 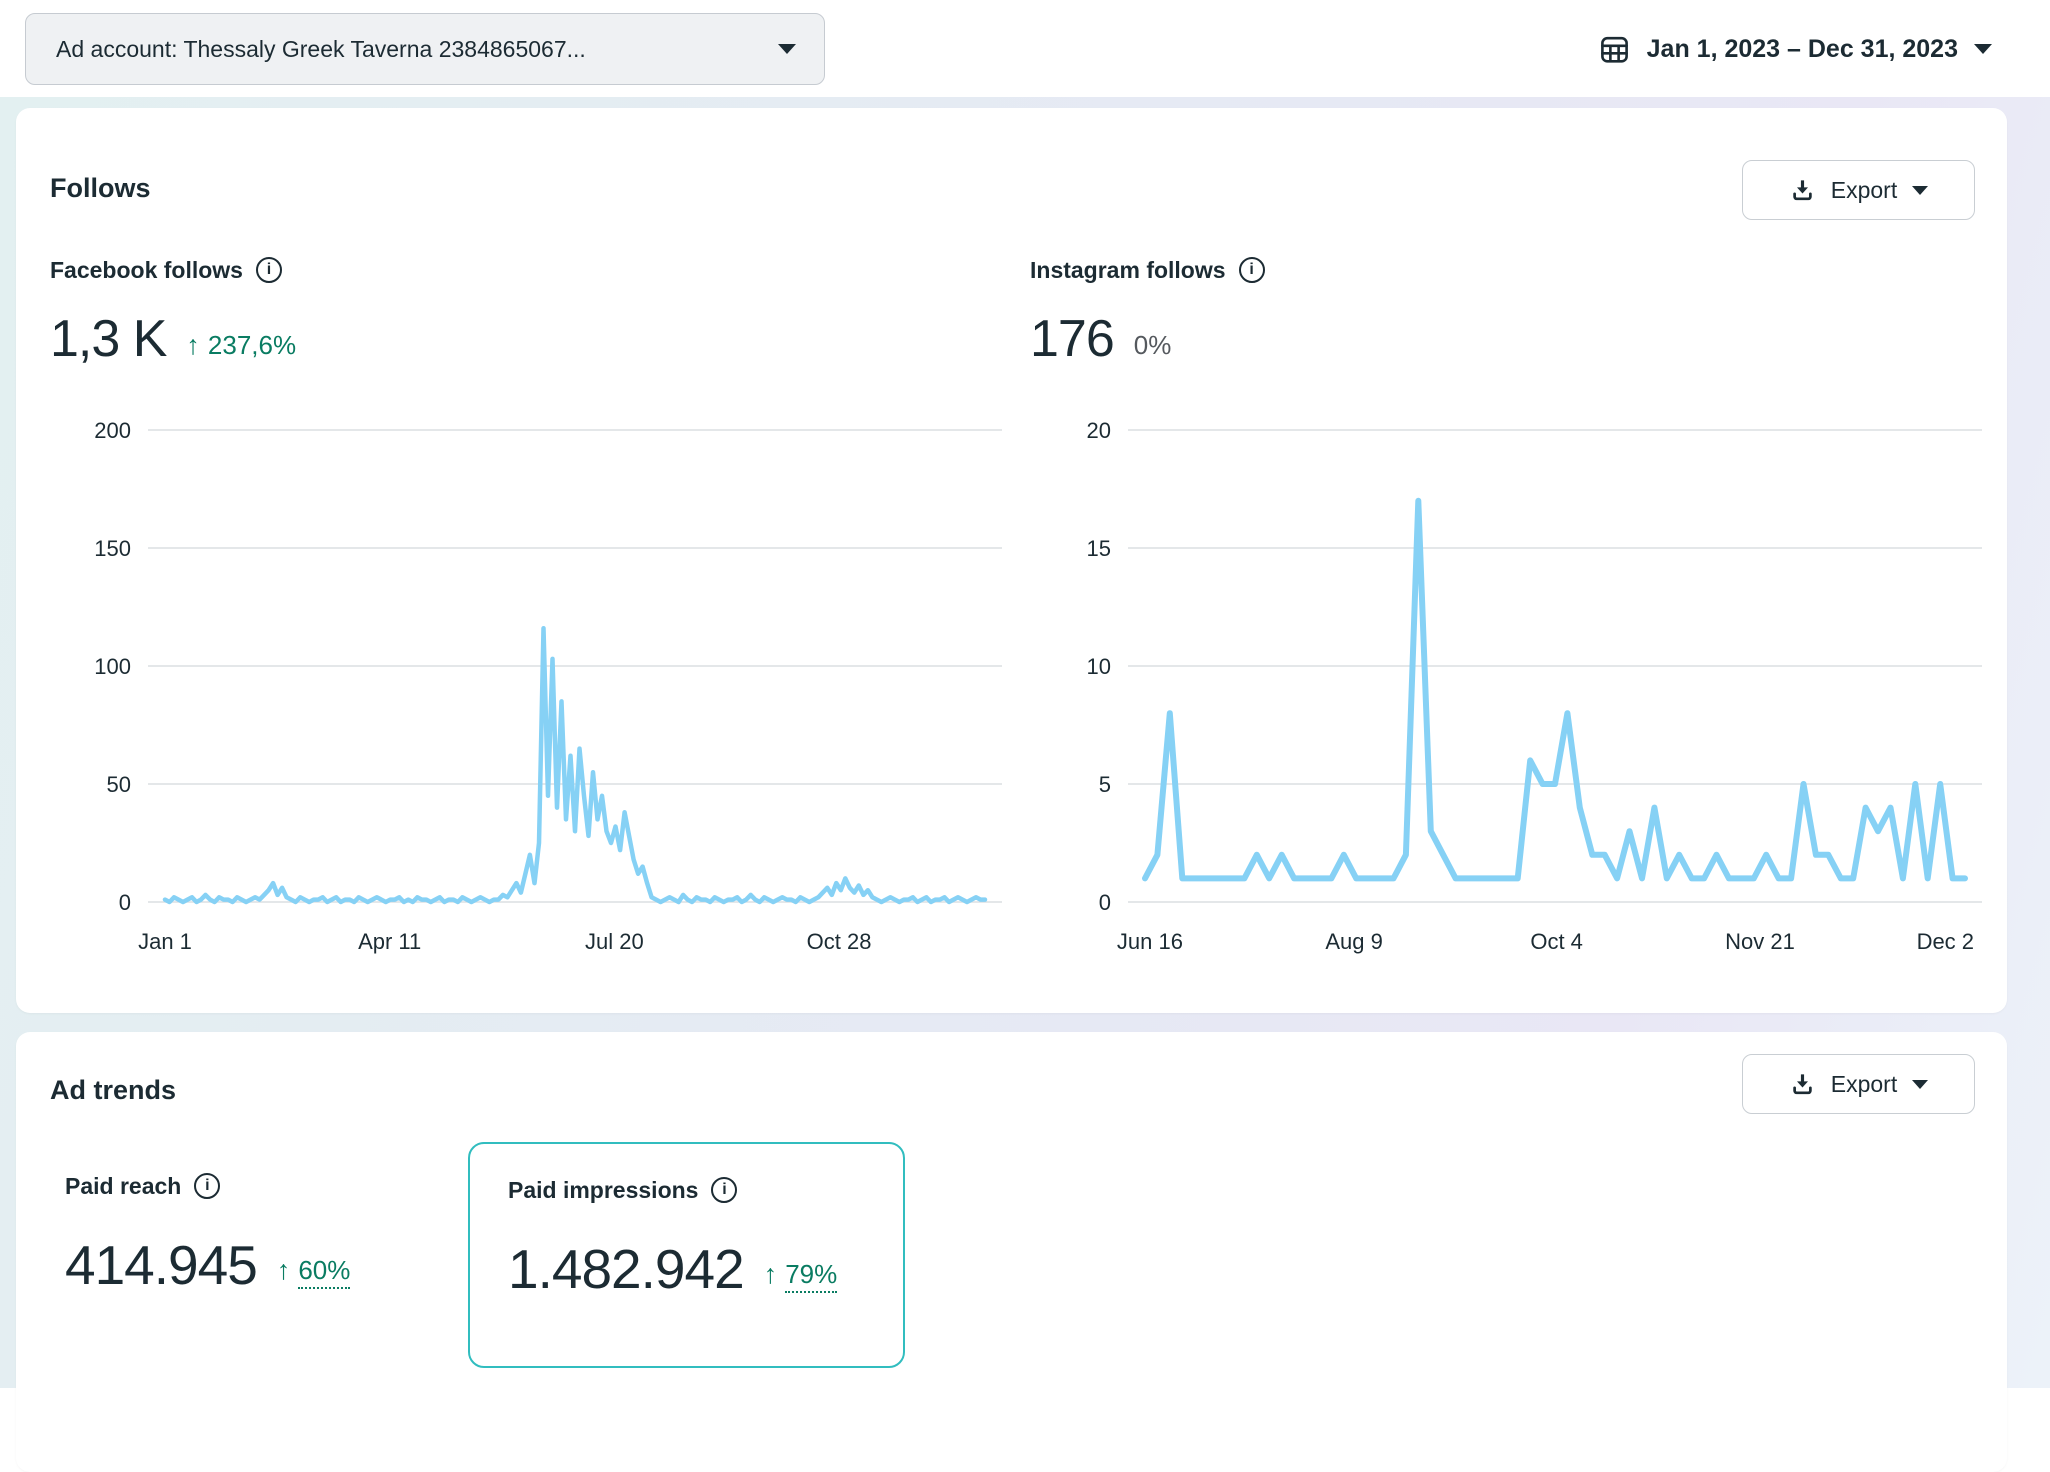 What do you see at coordinates (123, 1186) in the screenshot?
I see `paid-reach-label: Paid reach` at bounding box center [123, 1186].